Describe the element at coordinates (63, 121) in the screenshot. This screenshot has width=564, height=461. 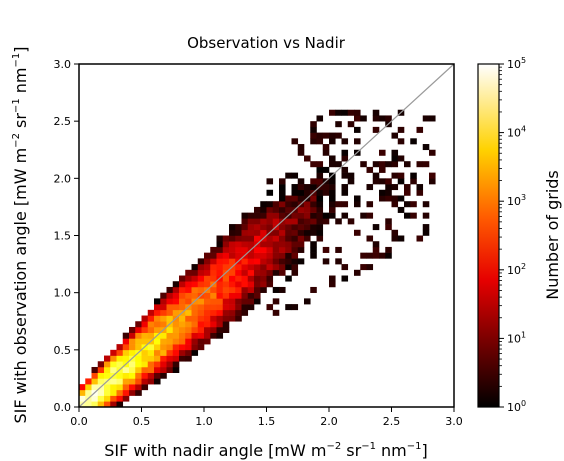
I see `y-tick-label: 2.5` at that location.